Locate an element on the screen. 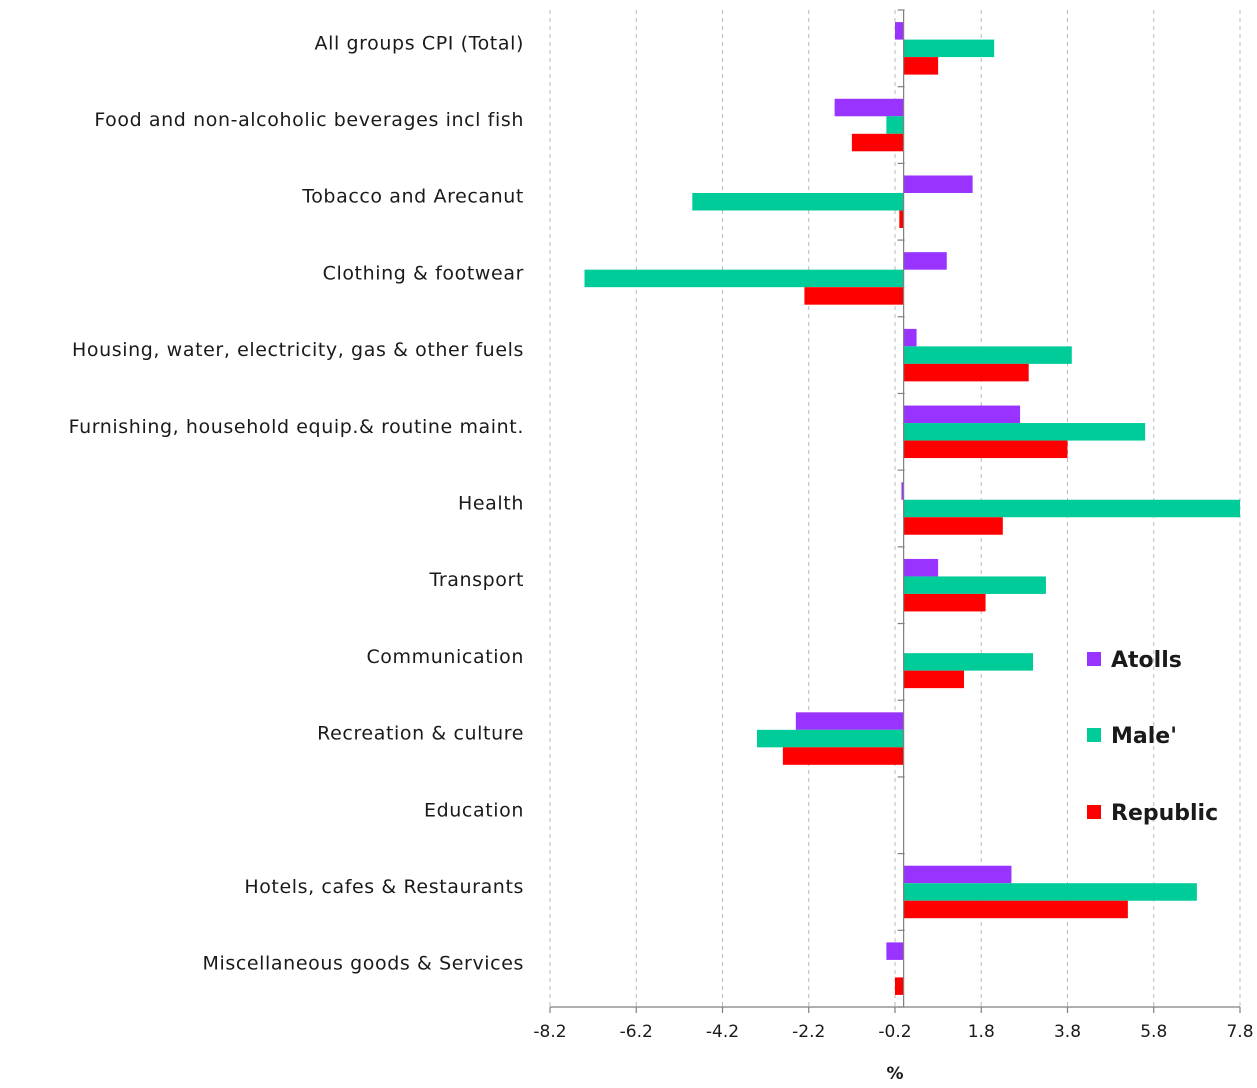  category-label: Education is located at coordinates (474, 810).